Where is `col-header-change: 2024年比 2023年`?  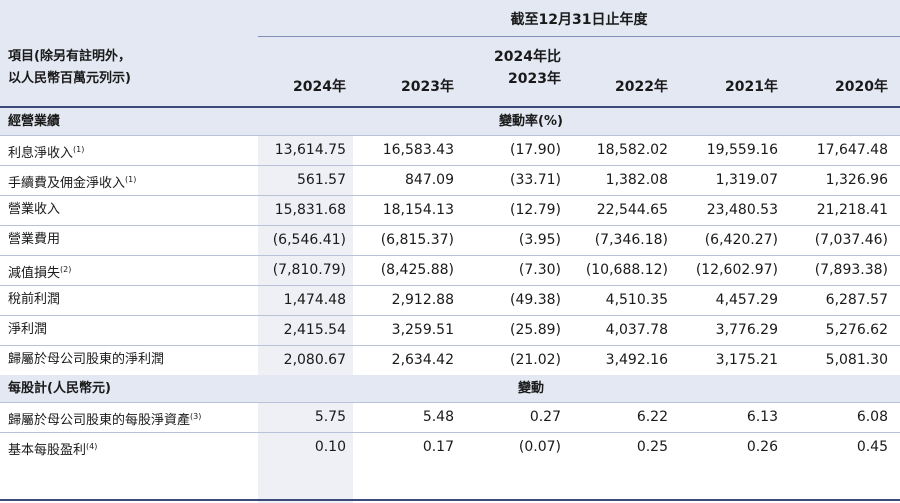
col-header-change: 2024年比 2023年 is located at coordinates (512, 68).